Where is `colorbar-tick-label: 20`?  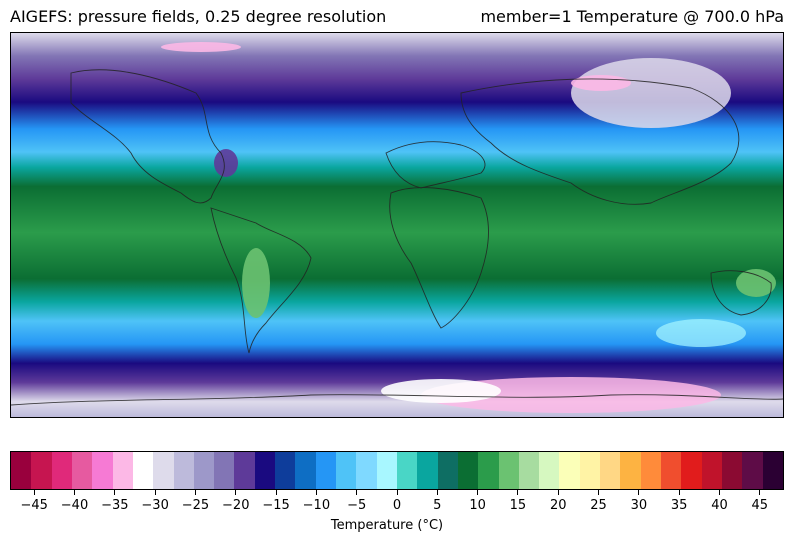 colorbar-tick-label: 20 is located at coordinates (558, 505).